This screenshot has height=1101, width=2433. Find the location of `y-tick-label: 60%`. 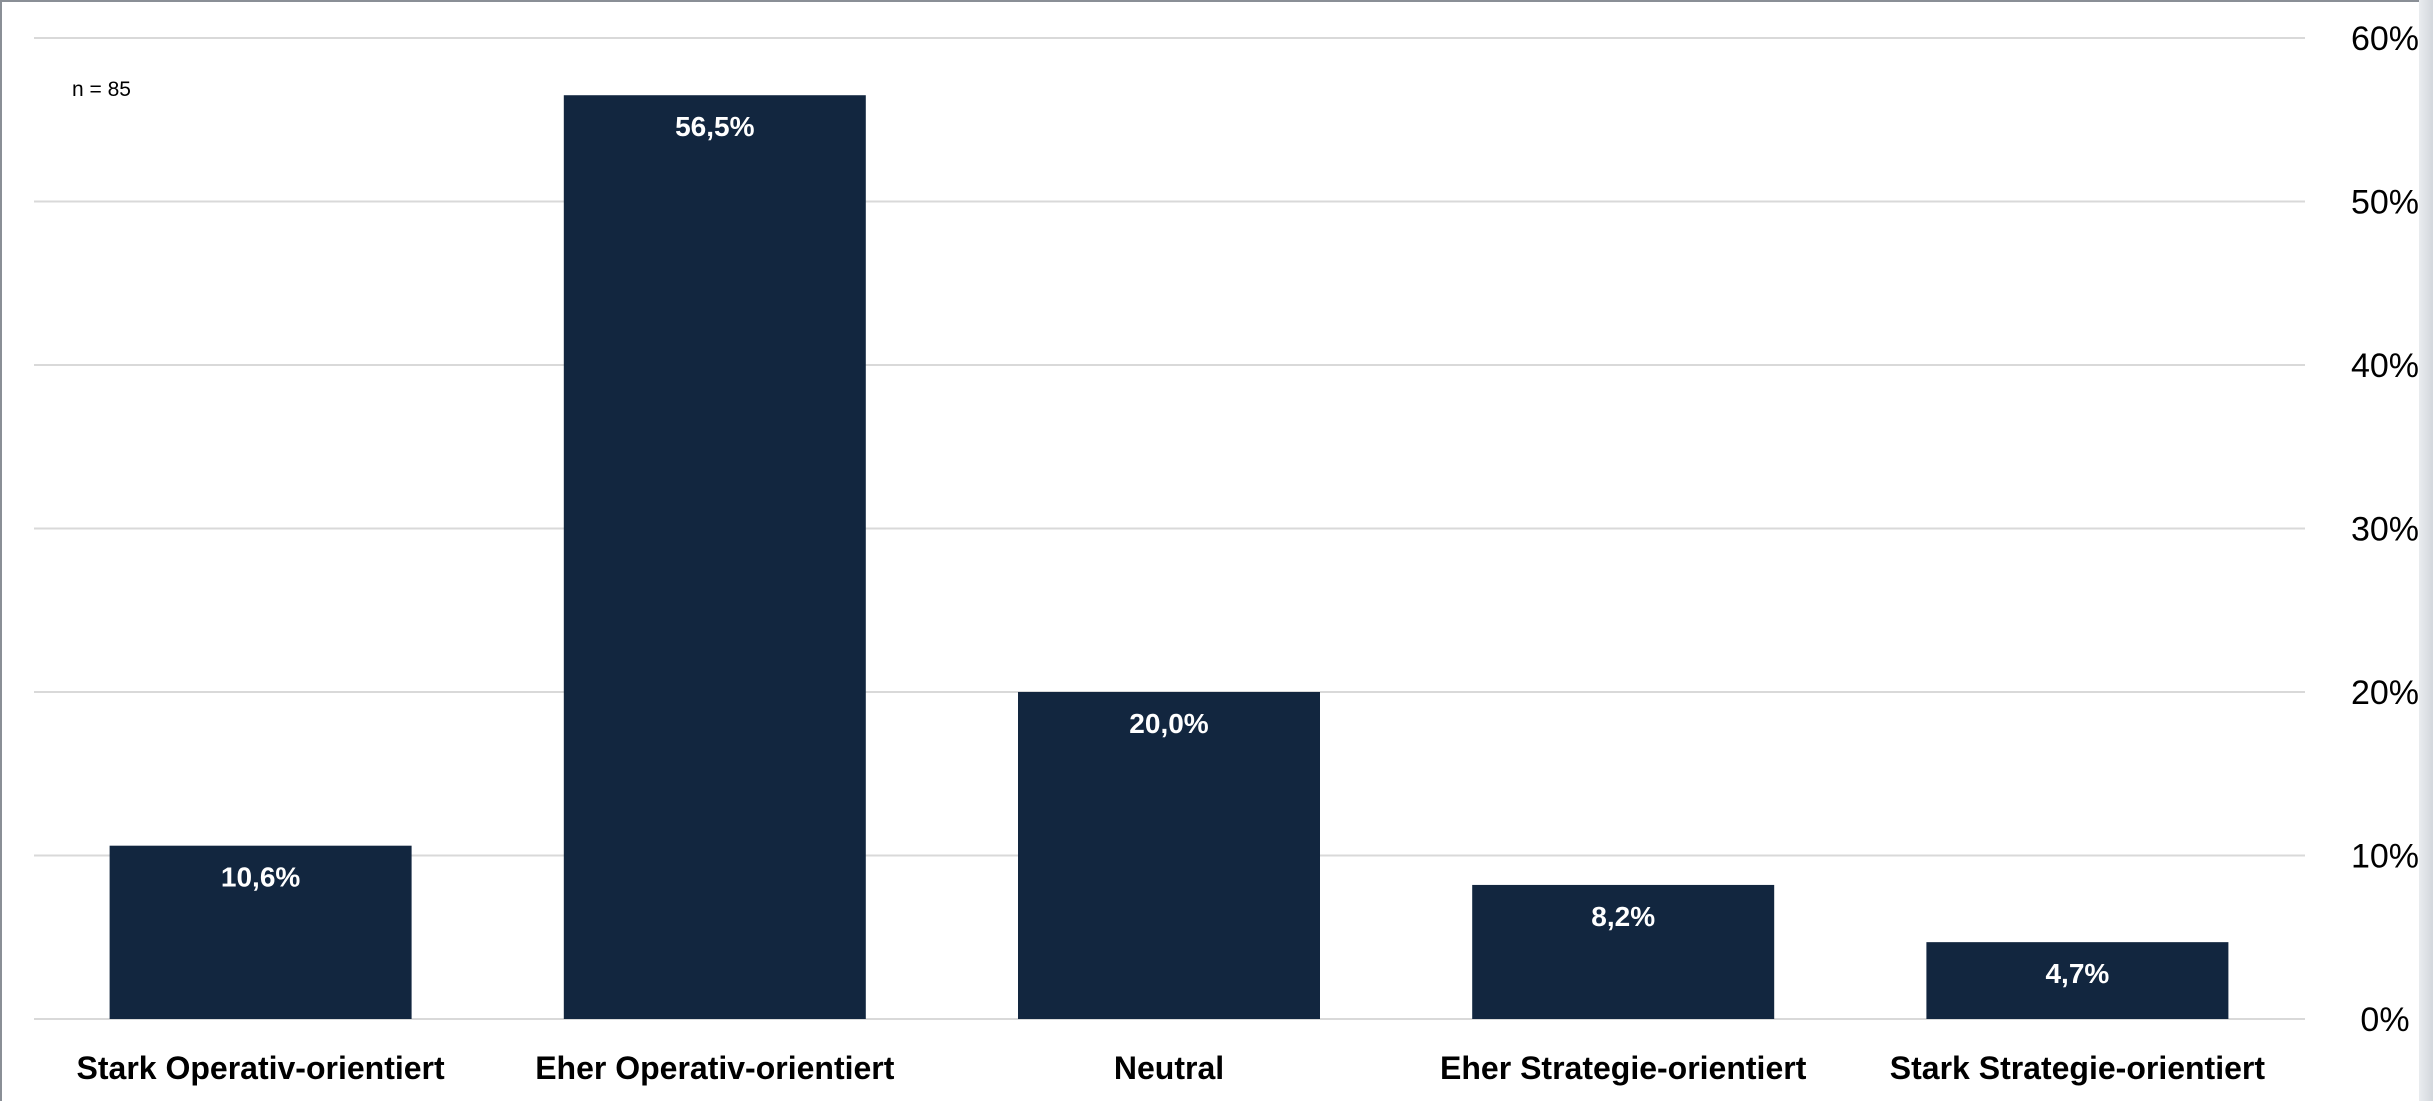

y-tick-label: 60% is located at coordinates (2385, 39).